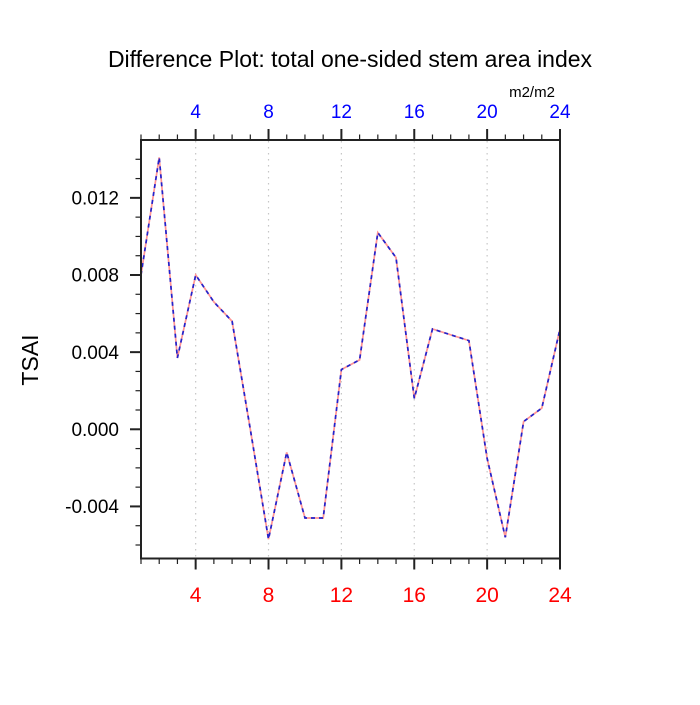 This screenshot has width=700, height=705. Describe the element at coordinates (95, 430) in the screenshot. I see `y-tick-label: 0.000` at that location.